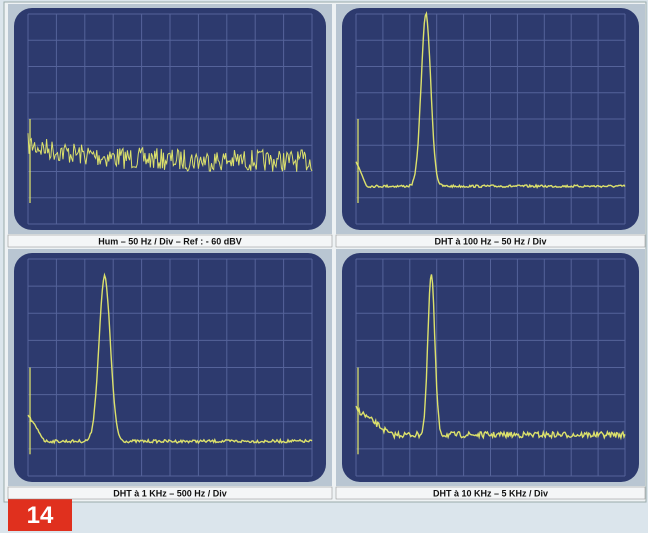  I want to click on figure-number: 14, so click(40, 515).